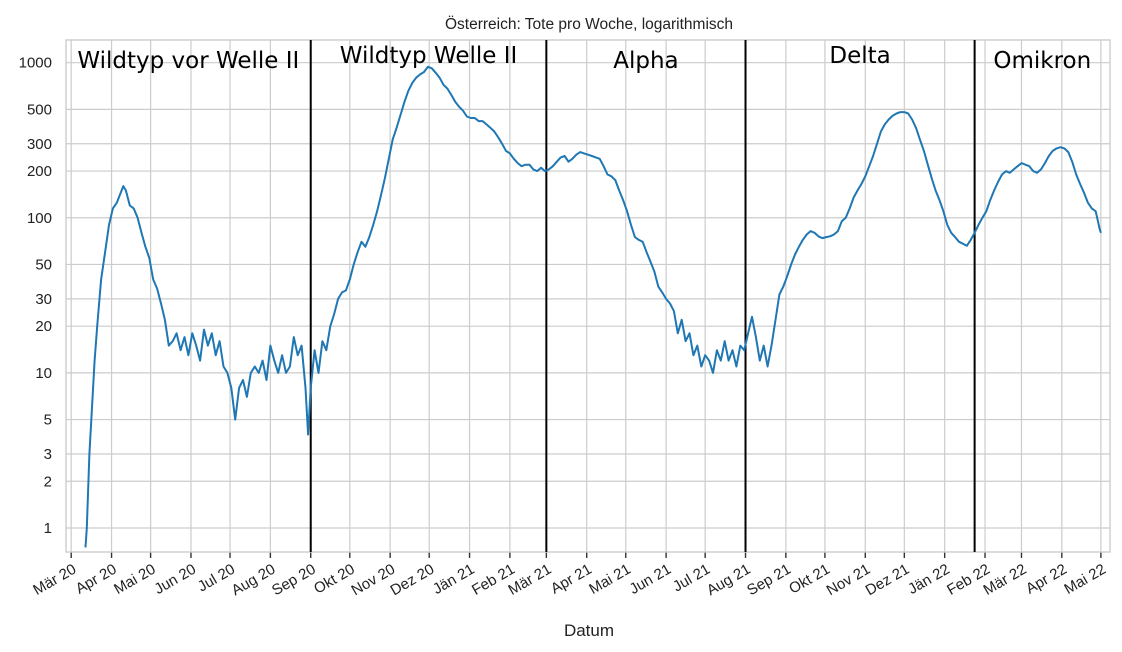 Image resolution: width=1122 pixels, height=652 pixels. Describe the element at coordinates (48, 481) in the screenshot. I see `y-tick-label: 2` at that location.